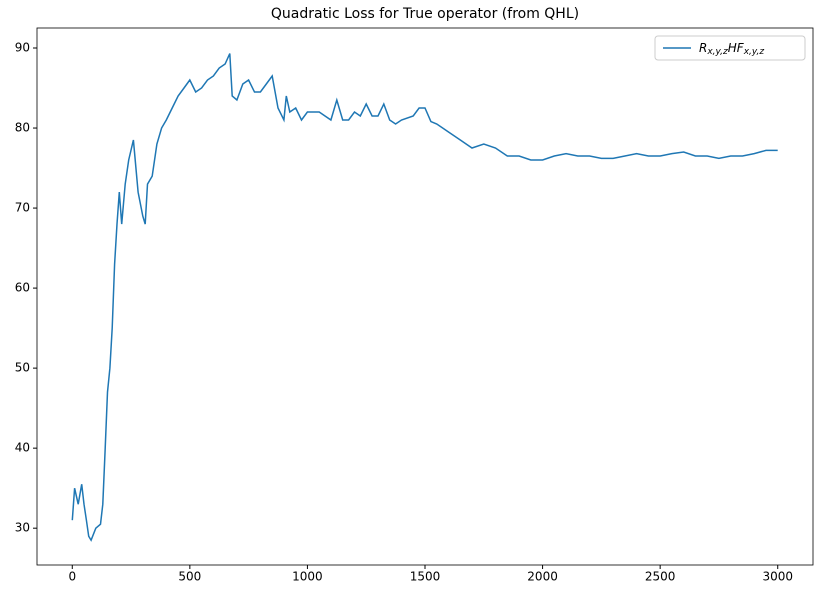  What do you see at coordinates (22, 288) in the screenshot?
I see `y-tick-label: 60` at bounding box center [22, 288].